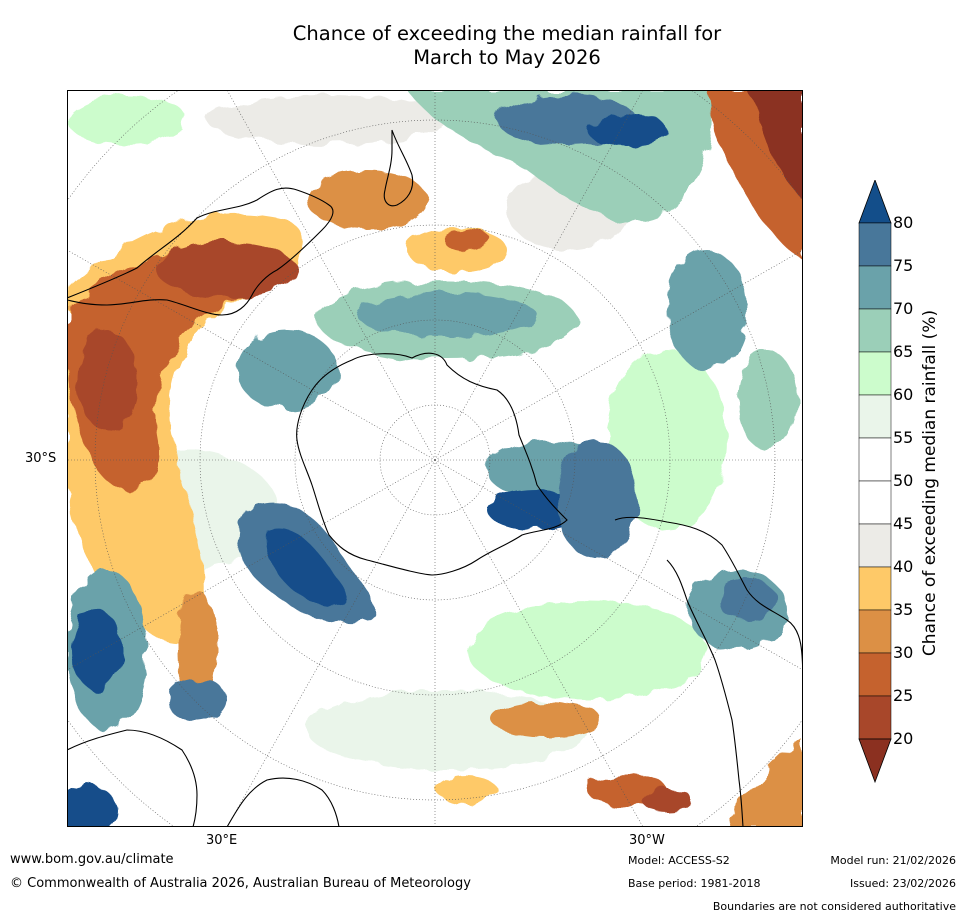  Describe the element at coordinates (398, 168) in the screenshot. I see `new-zealand-coastline` at that location.